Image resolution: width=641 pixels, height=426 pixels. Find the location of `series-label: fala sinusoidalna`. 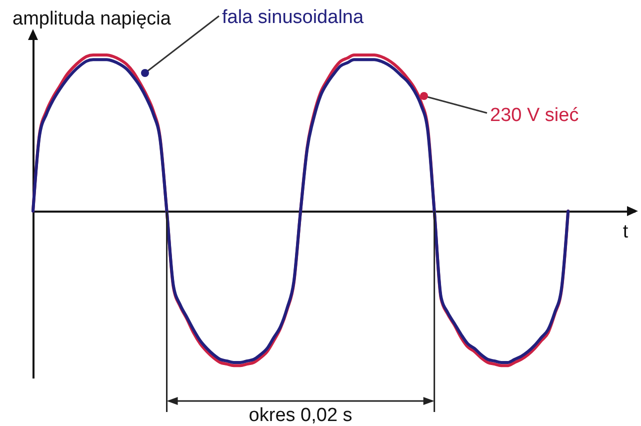

series-label: fala sinusoidalna is located at coordinates (293, 17).